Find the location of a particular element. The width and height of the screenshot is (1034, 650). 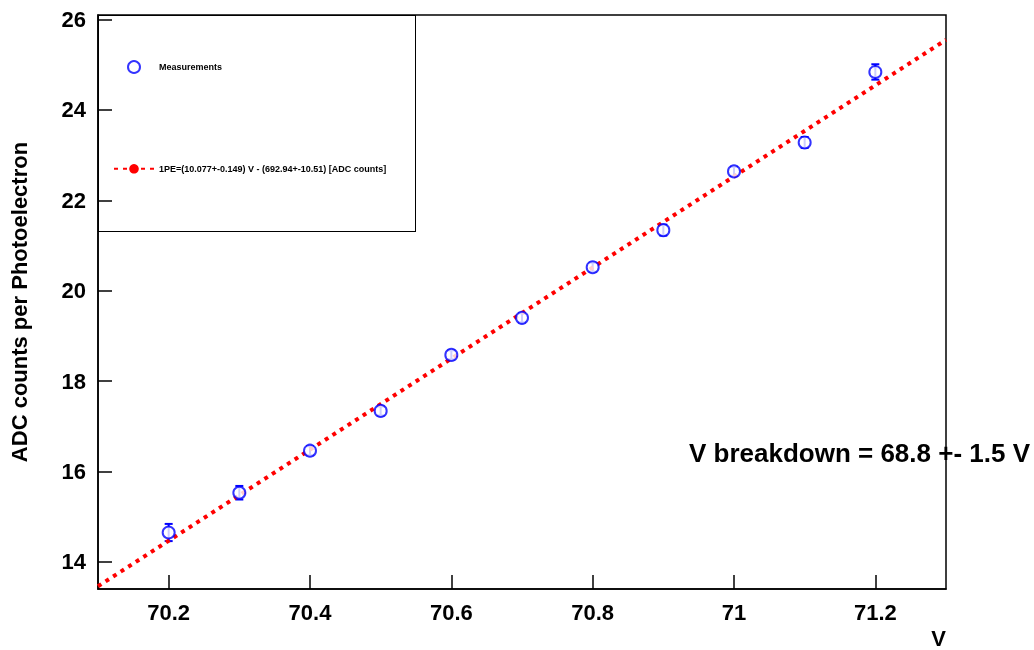

x-tick-label: 70.4 is located at coordinates (310, 612).